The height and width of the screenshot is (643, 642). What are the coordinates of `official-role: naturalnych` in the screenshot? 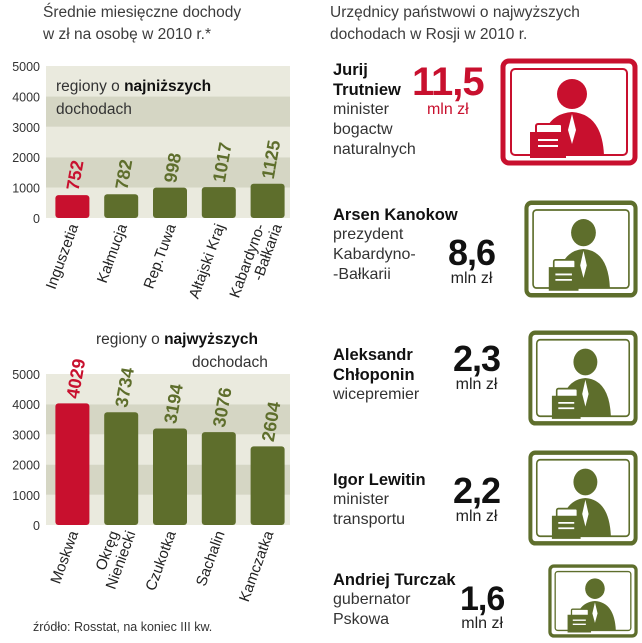 It's located at (374, 149).